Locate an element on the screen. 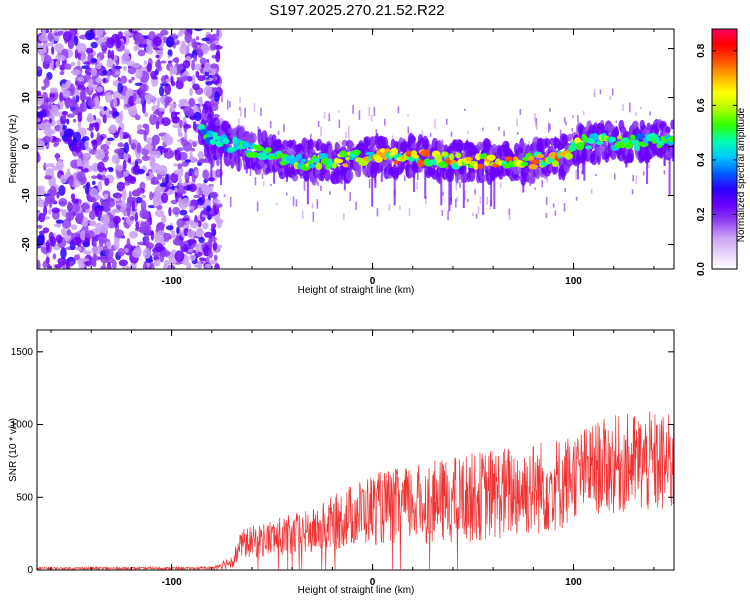 This screenshot has height=600, width=750. colorbar-tick-label: 0.0 is located at coordinates (701, 269).